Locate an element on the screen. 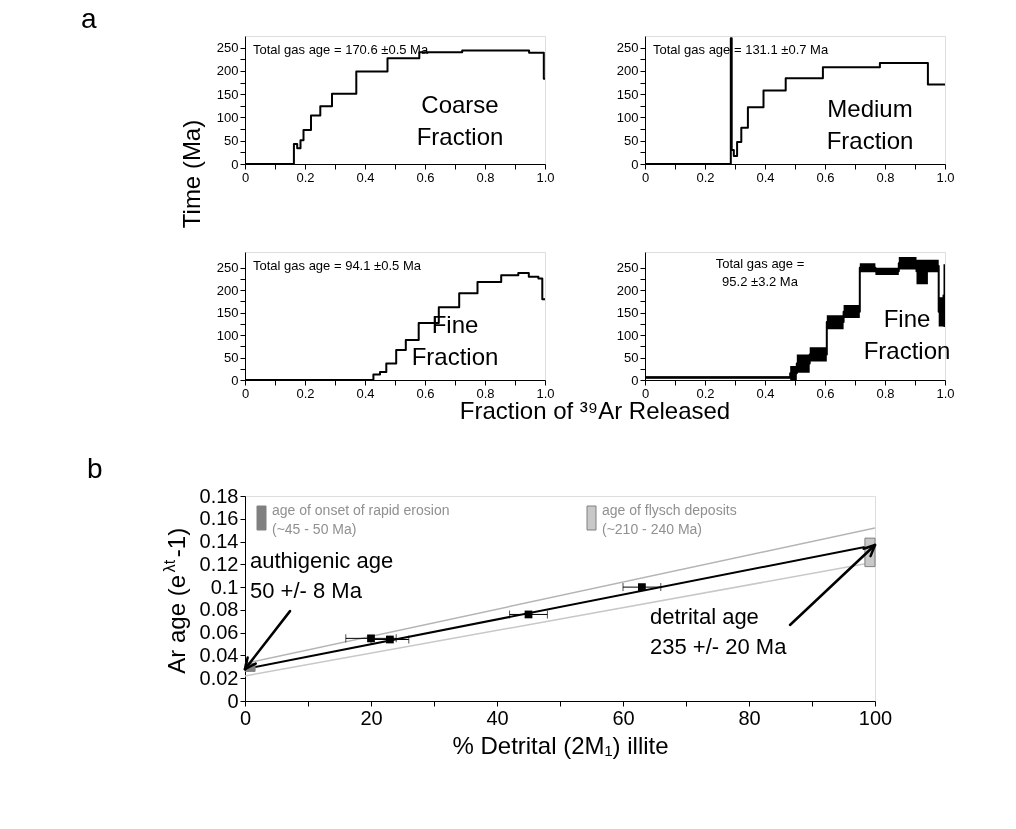 The image size is (1016, 829). legend-label: age of flysch deposits (~210 - 240 Ma) is located at coordinates (669, 519).